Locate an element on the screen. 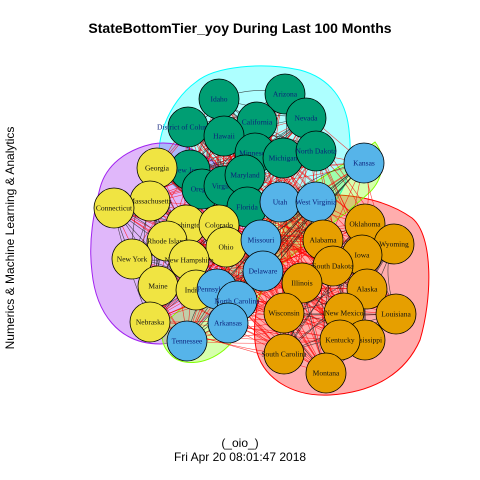 The width and height of the screenshot is (480, 480). node-label: Michigan is located at coordinates (283, 158).